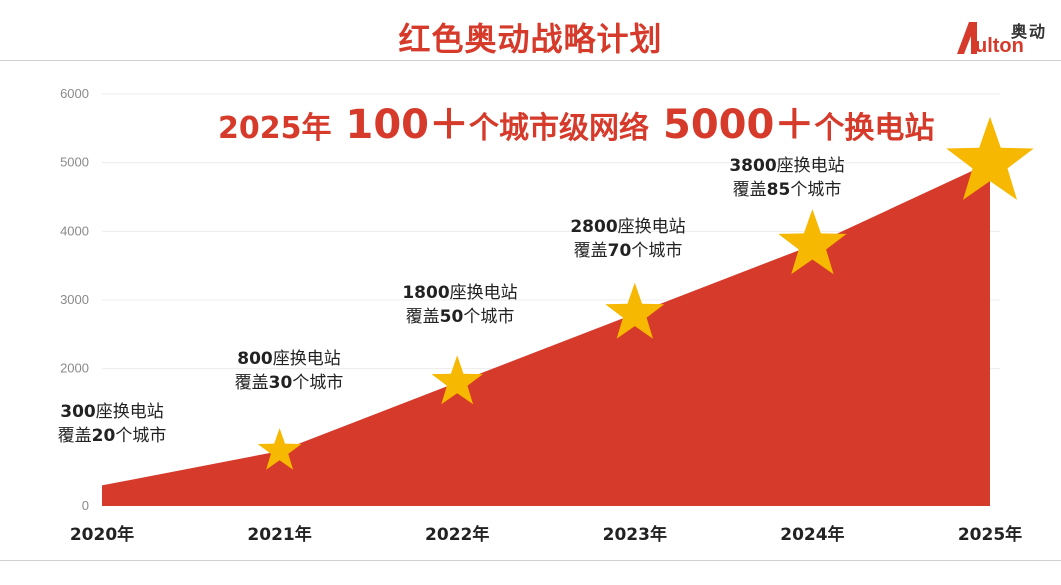  Describe the element at coordinates (452, 317) in the screenshot. I see `annotation-city-count: 50` at that location.